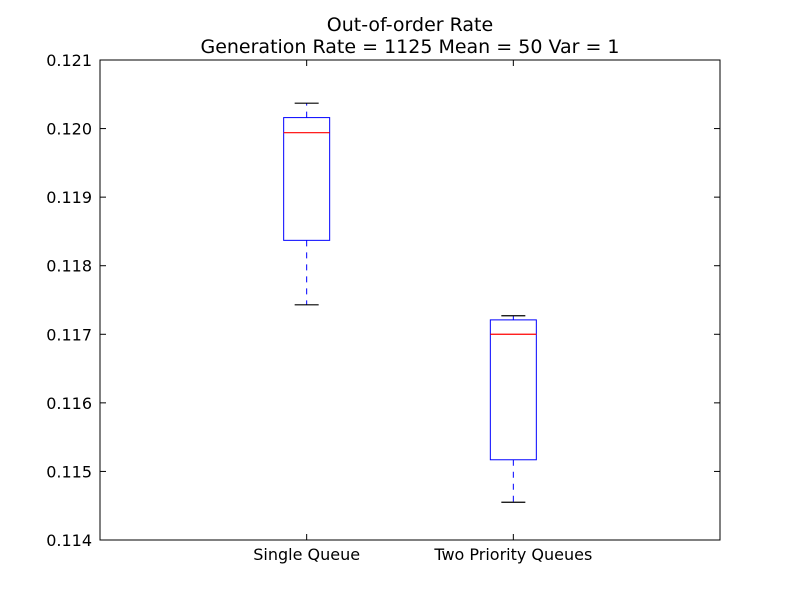 This screenshot has height=600, width=800. What do you see at coordinates (512, 554) in the screenshot?
I see `x-tick-label: Two Priority Queues` at bounding box center [512, 554].